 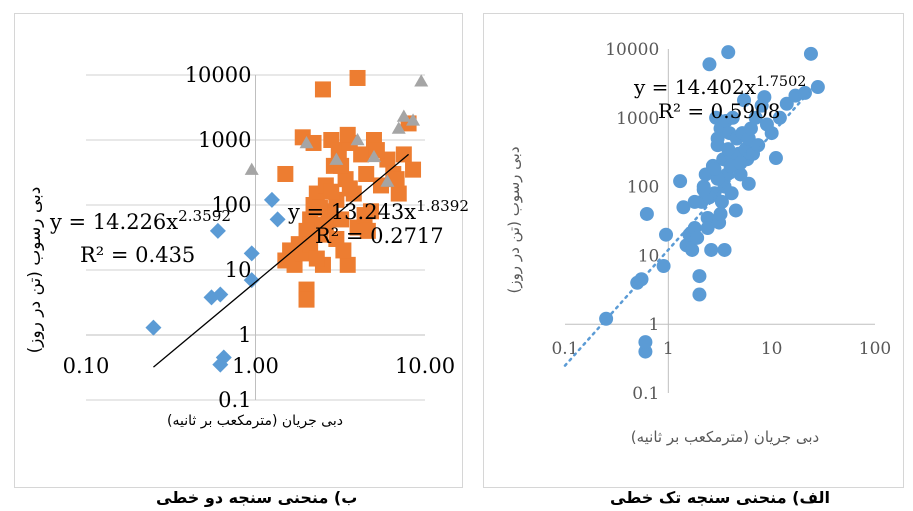 What do you see at coordinates (695, 87) in the screenshot?
I see `equation-base: y = 14.402x` at bounding box center [695, 87].